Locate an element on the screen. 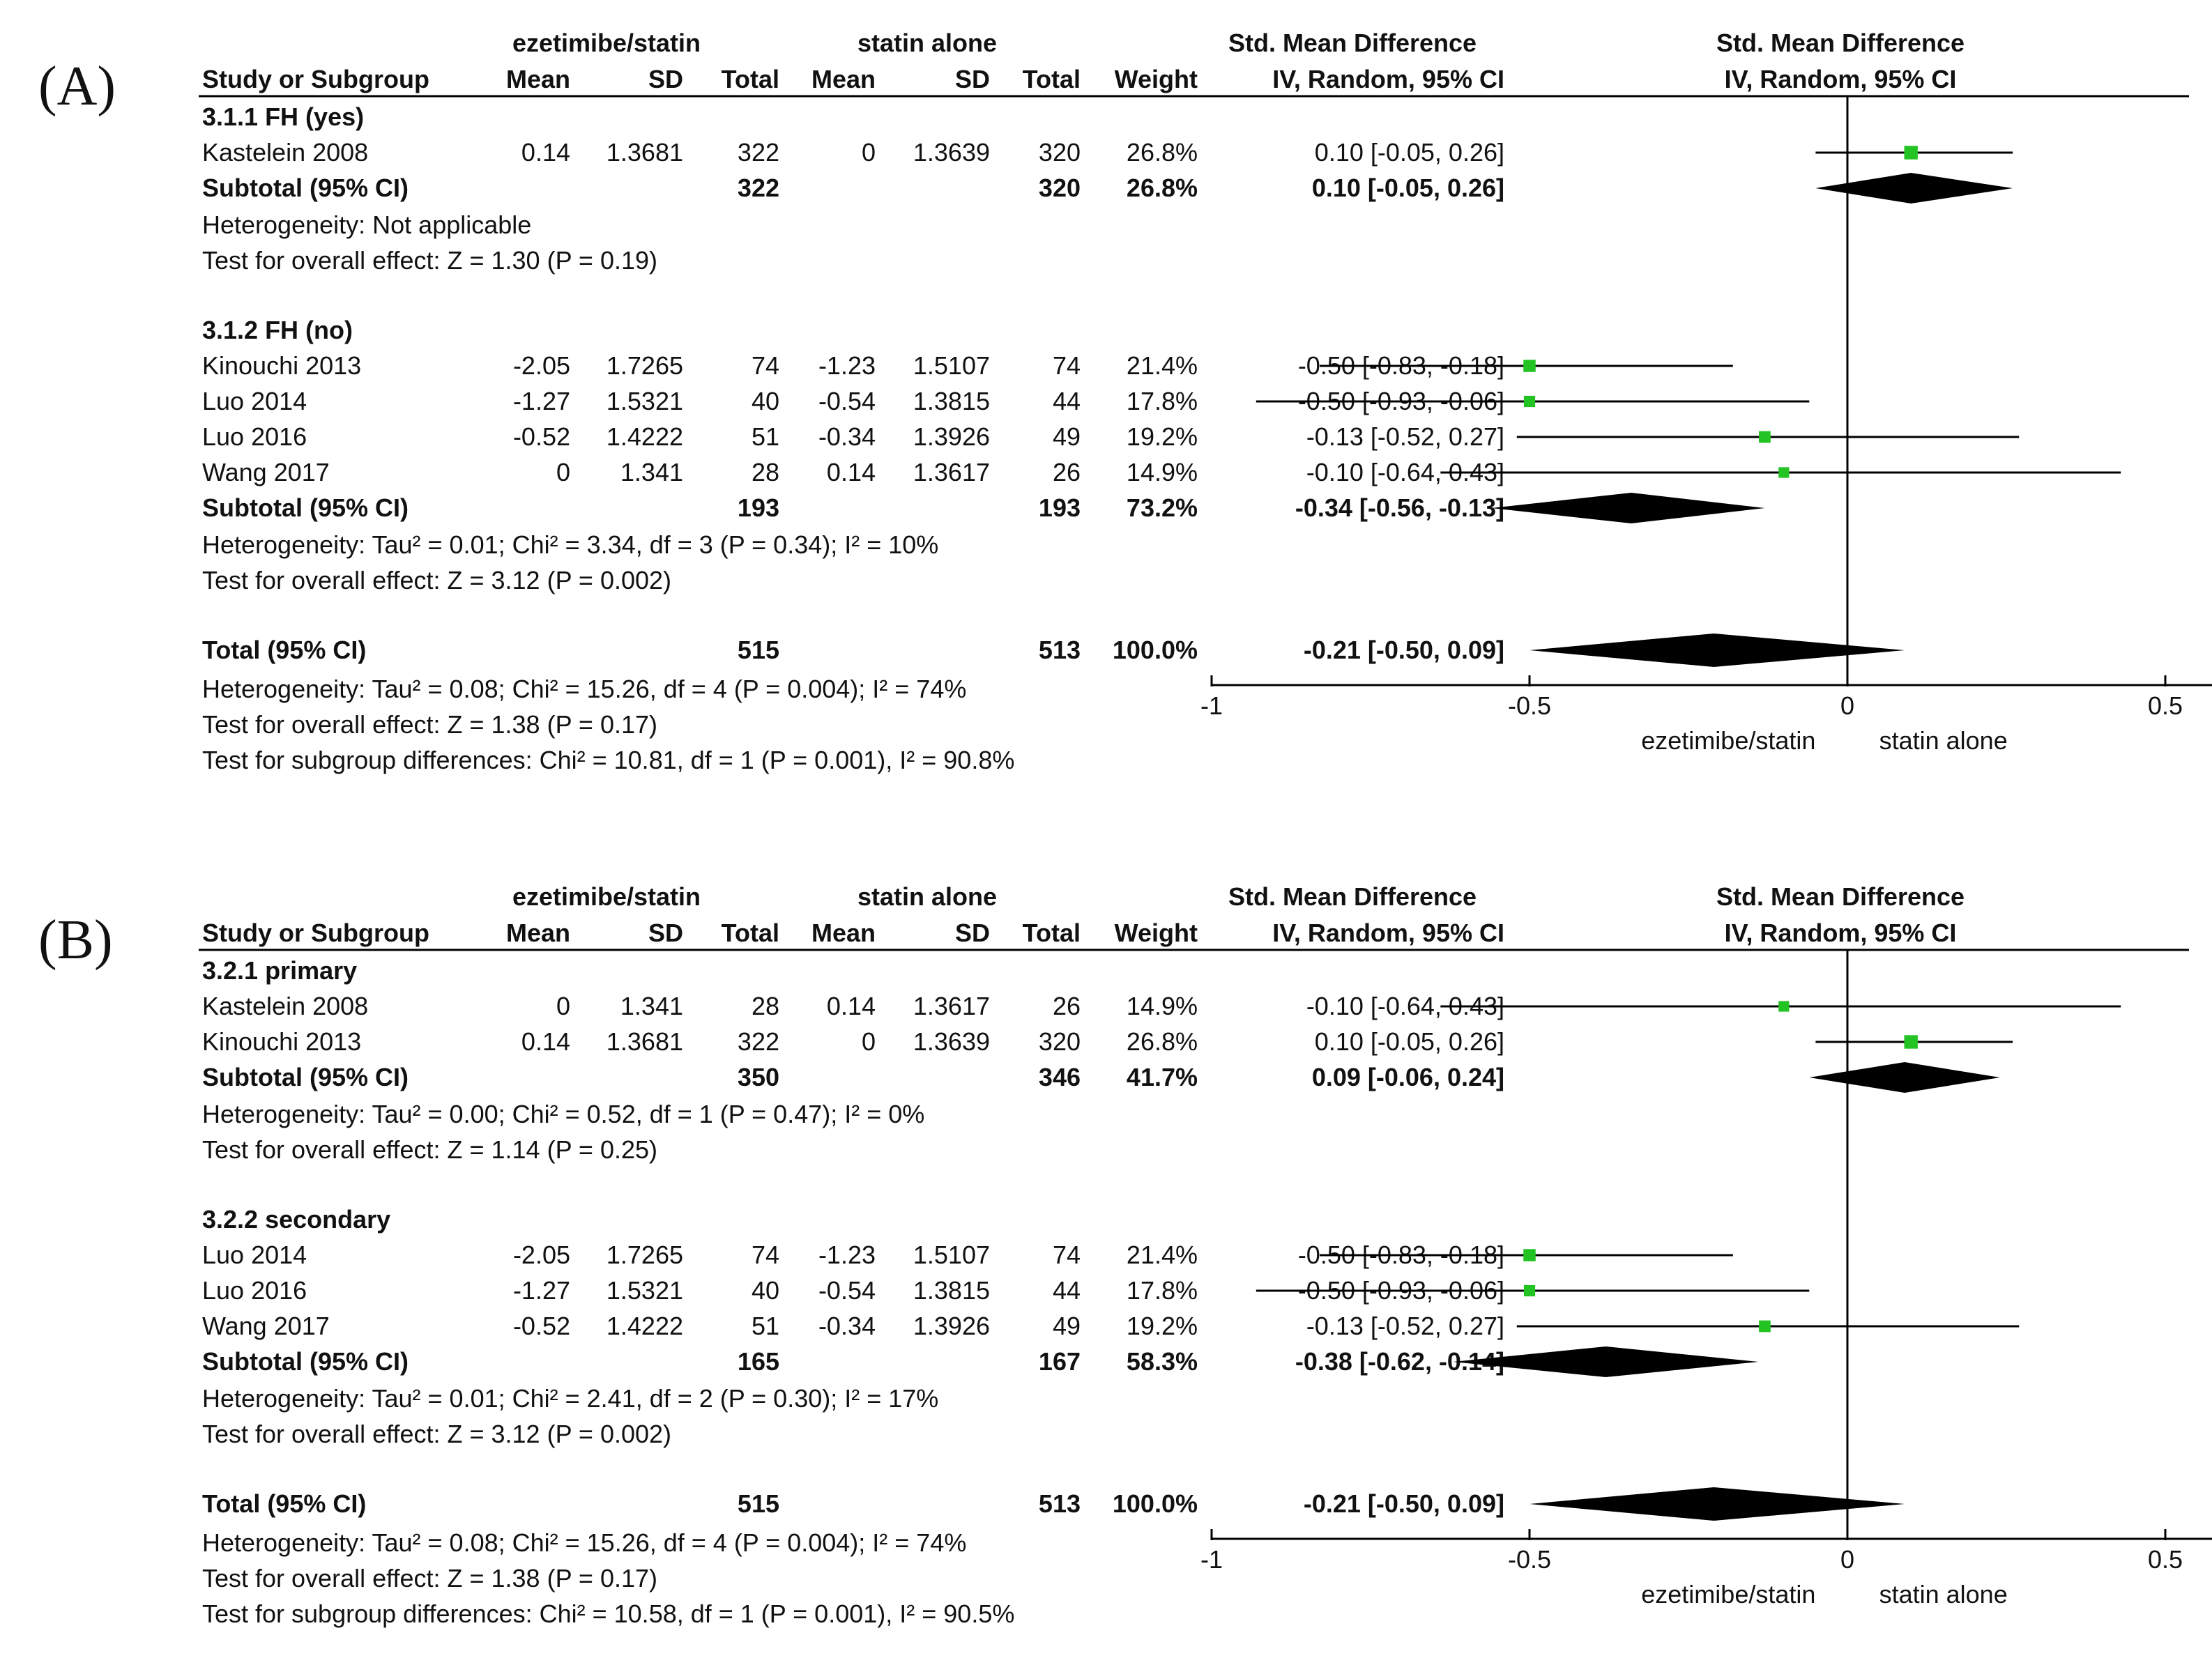 The image size is (2212, 1658). total-exp-total: 515 is located at coordinates (758, 1503).